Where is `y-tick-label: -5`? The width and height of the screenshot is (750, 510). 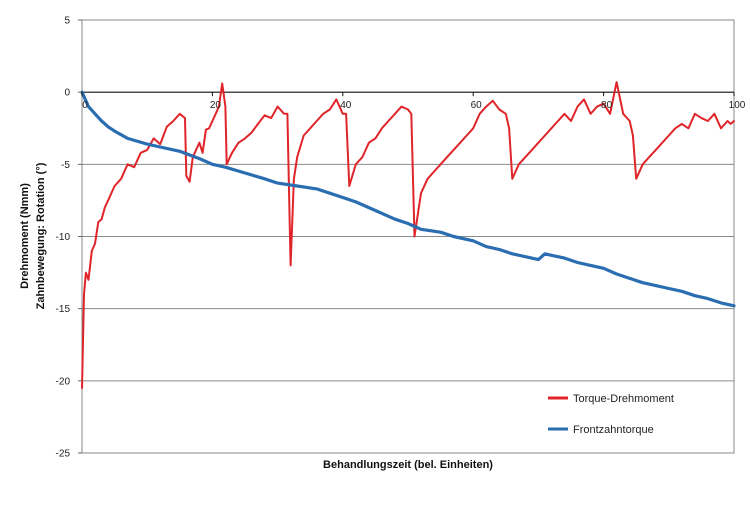
y-tick-label: -5 is located at coordinates (65, 165).